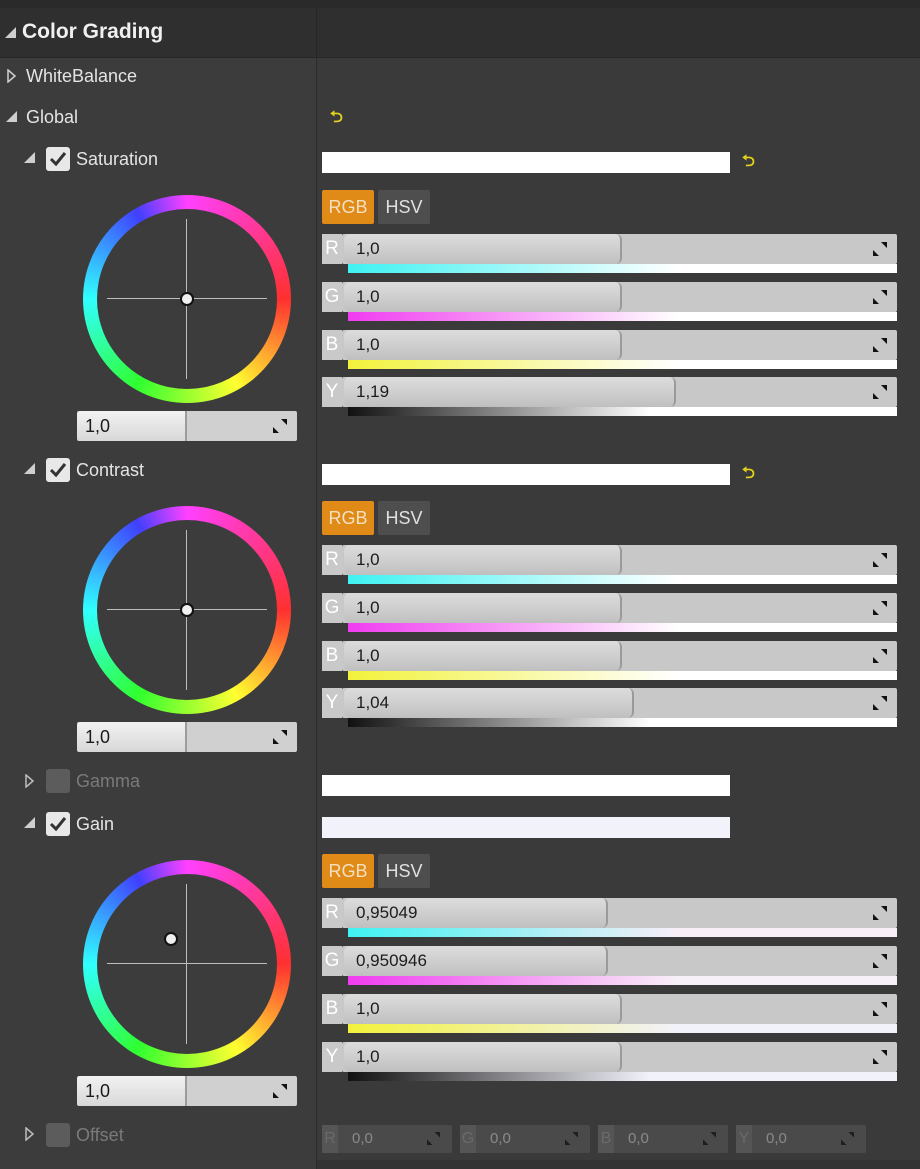 The height and width of the screenshot is (1169, 920). I want to click on contrast-color-wheel, so click(187, 610).